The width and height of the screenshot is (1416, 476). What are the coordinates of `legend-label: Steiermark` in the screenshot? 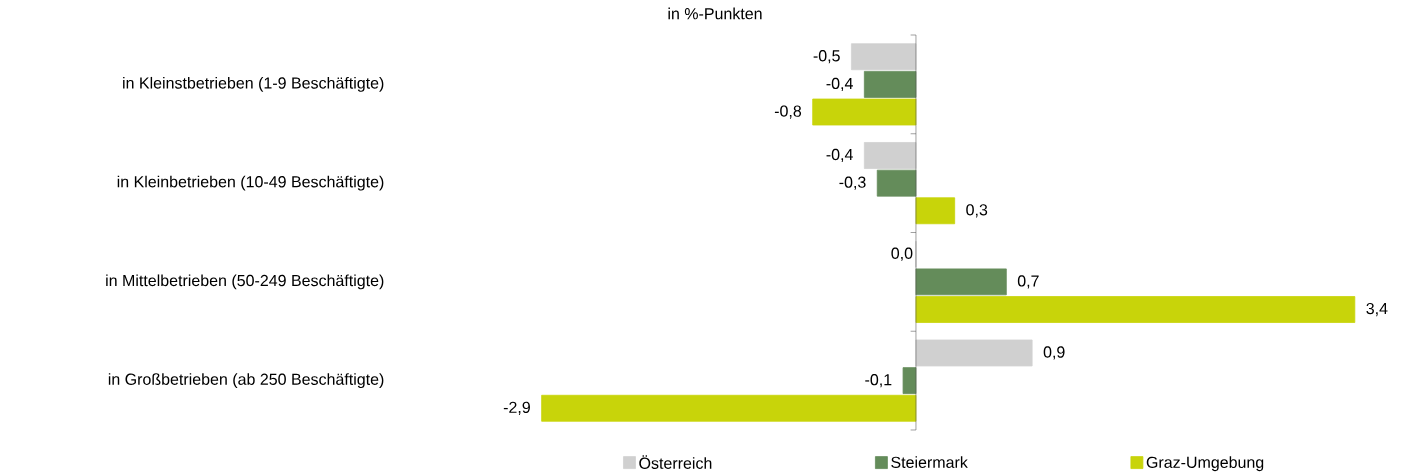 It's located at (929, 462).